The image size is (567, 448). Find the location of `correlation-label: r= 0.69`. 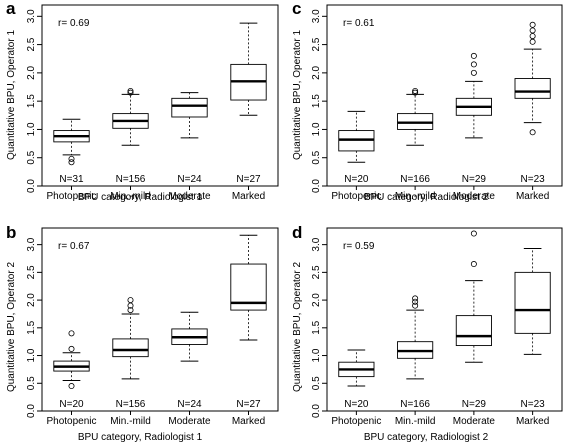

correlation-label: r= 0.69 is located at coordinates (74, 23).